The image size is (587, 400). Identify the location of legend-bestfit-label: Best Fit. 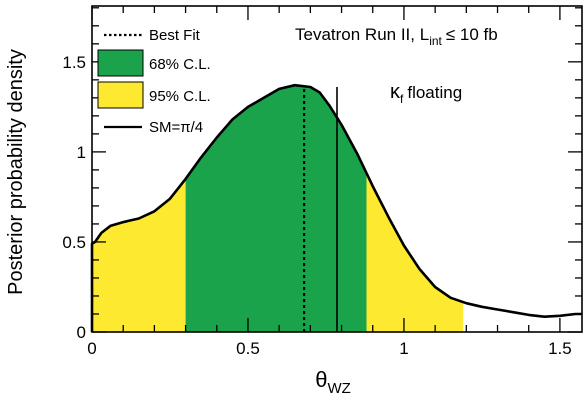
(175, 35).